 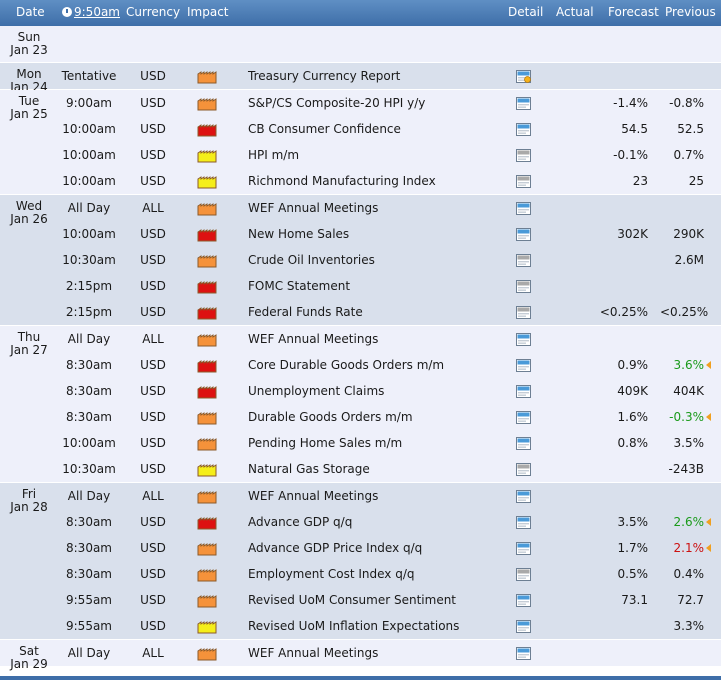 I want to click on event-title: Revised UoM Inflation Expectations, so click(x=354, y=626).